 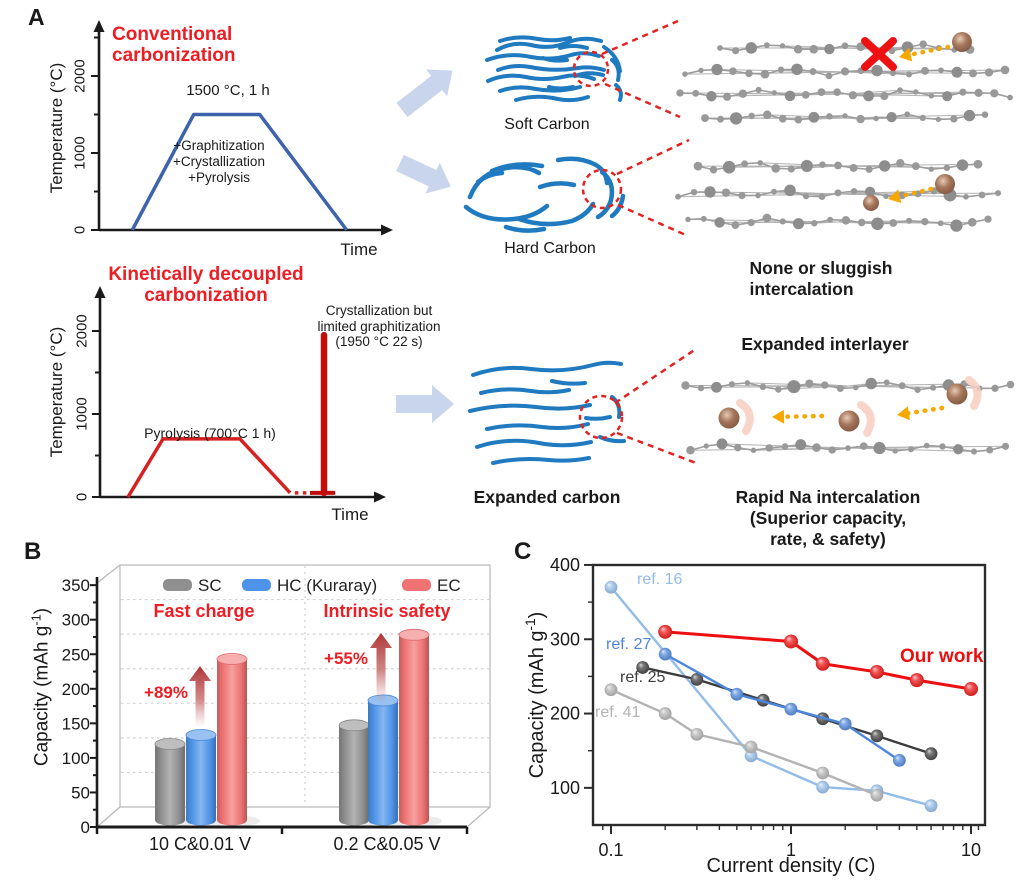 What do you see at coordinates (611, 587) in the screenshot?
I see `data-point-ref. 16` at bounding box center [611, 587].